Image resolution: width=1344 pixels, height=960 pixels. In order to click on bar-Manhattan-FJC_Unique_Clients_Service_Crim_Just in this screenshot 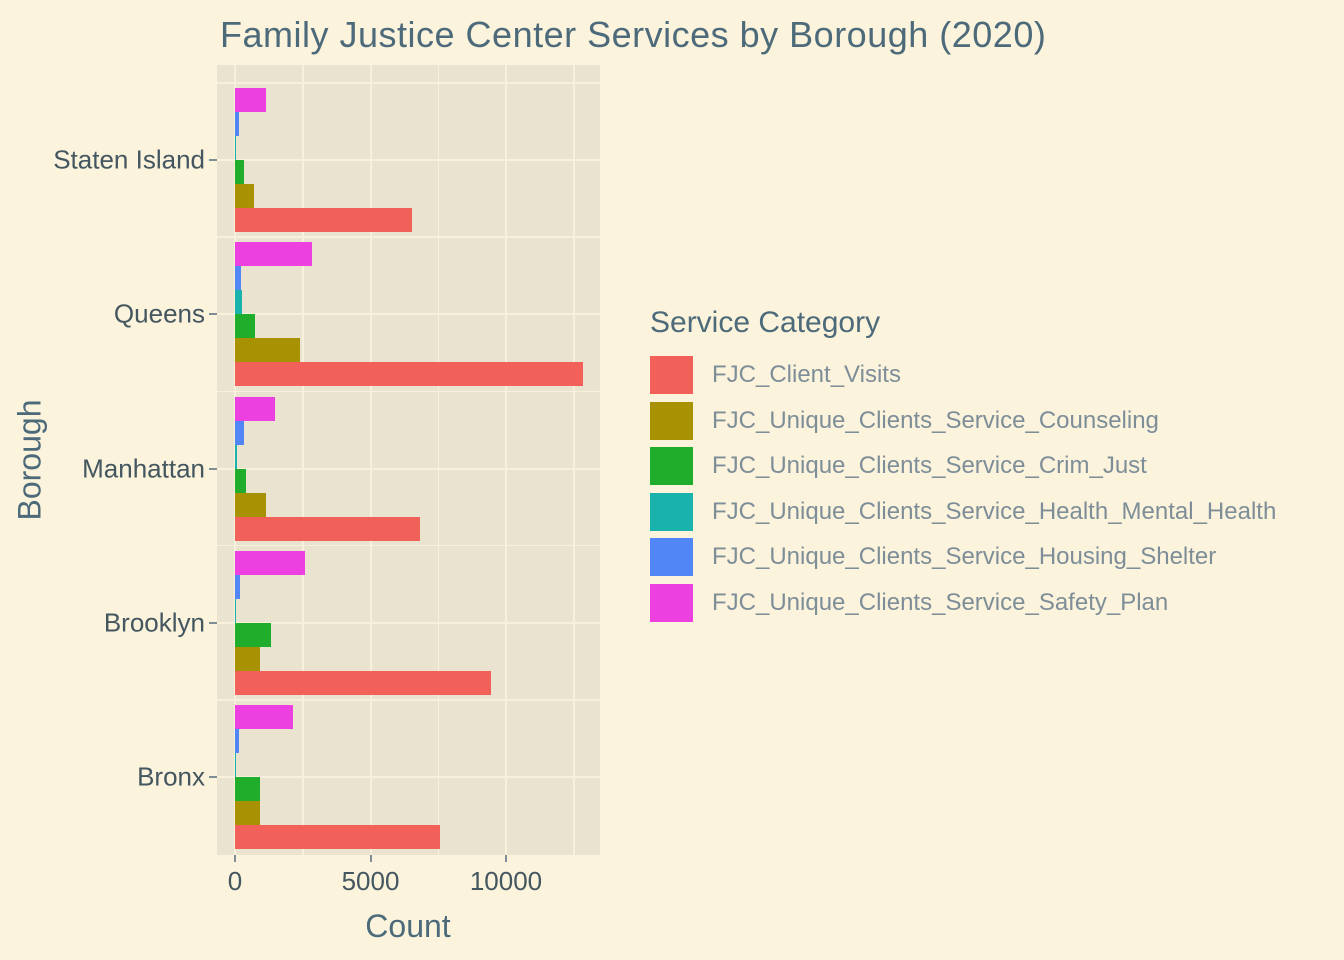, I will do `click(240, 480)`.